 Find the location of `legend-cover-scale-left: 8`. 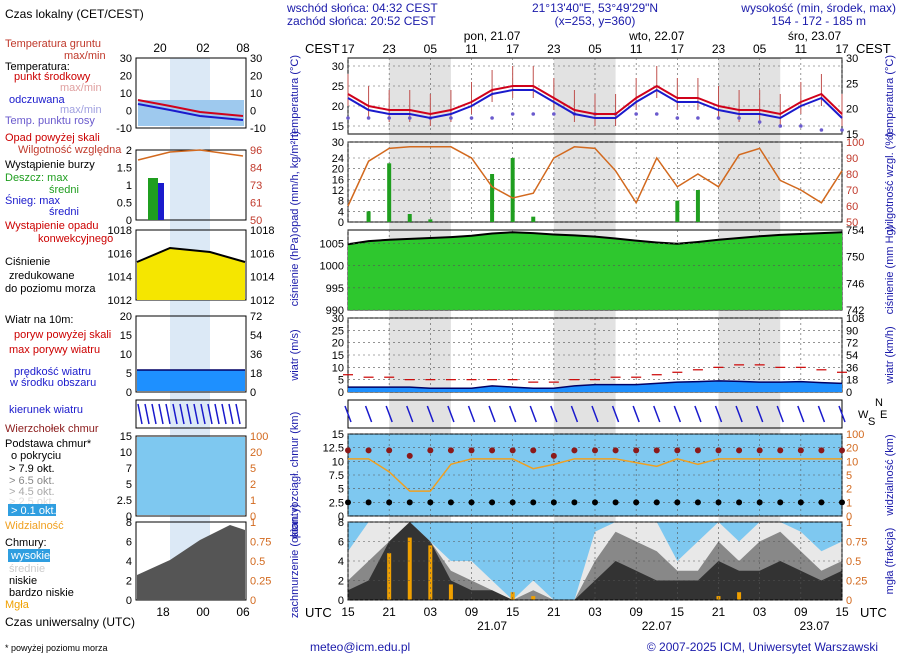

legend-cover-scale-left: 8 is located at coordinates (129, 523).